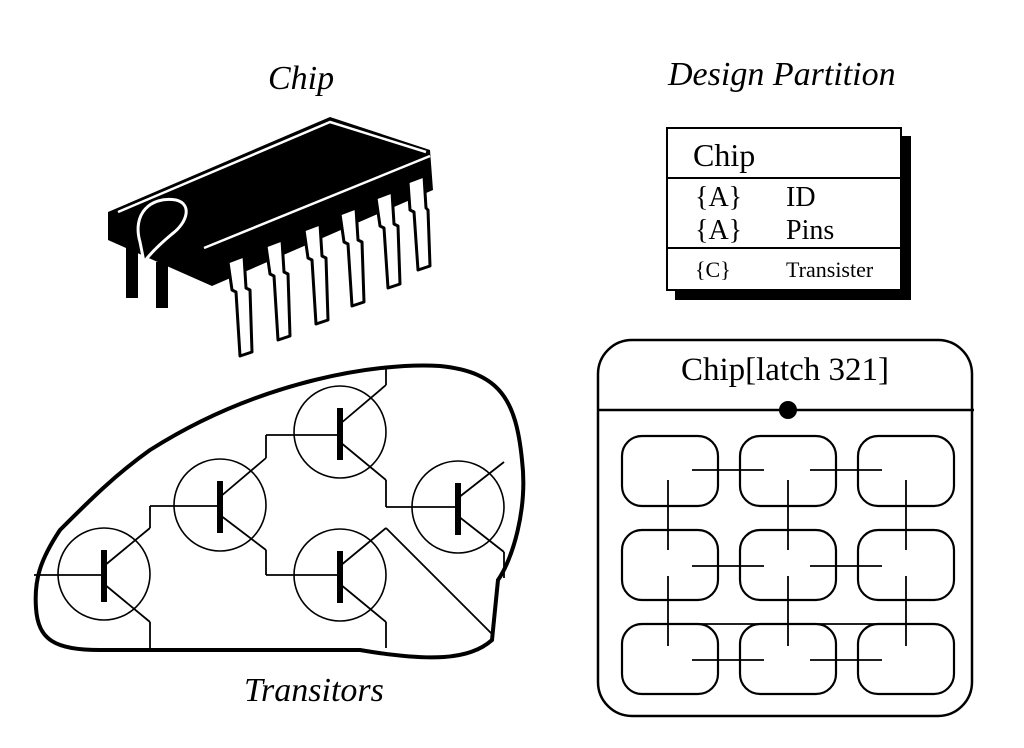 This screenshot has width=1024, height=748. I want to click on attribute-row: {A} ID, so click(784, 197).